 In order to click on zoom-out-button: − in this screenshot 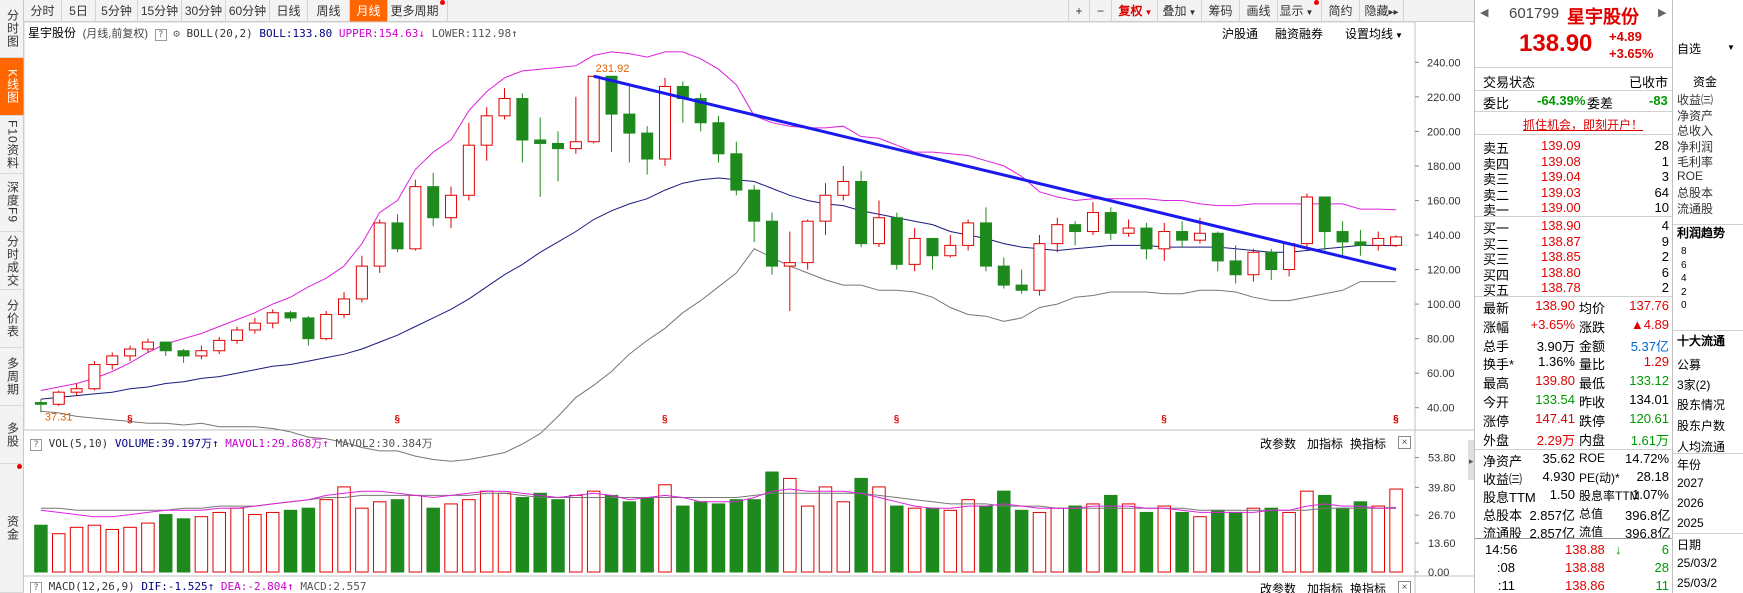, I will do `click(1101, 11)`.